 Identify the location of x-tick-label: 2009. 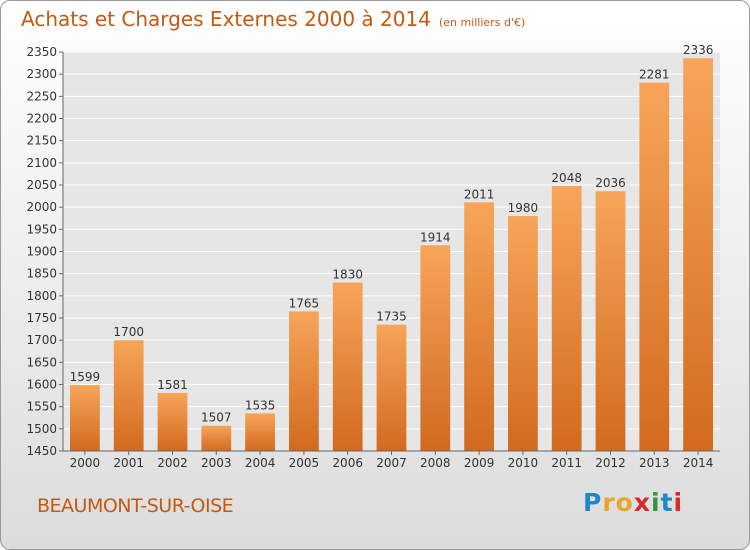
(479, 463).